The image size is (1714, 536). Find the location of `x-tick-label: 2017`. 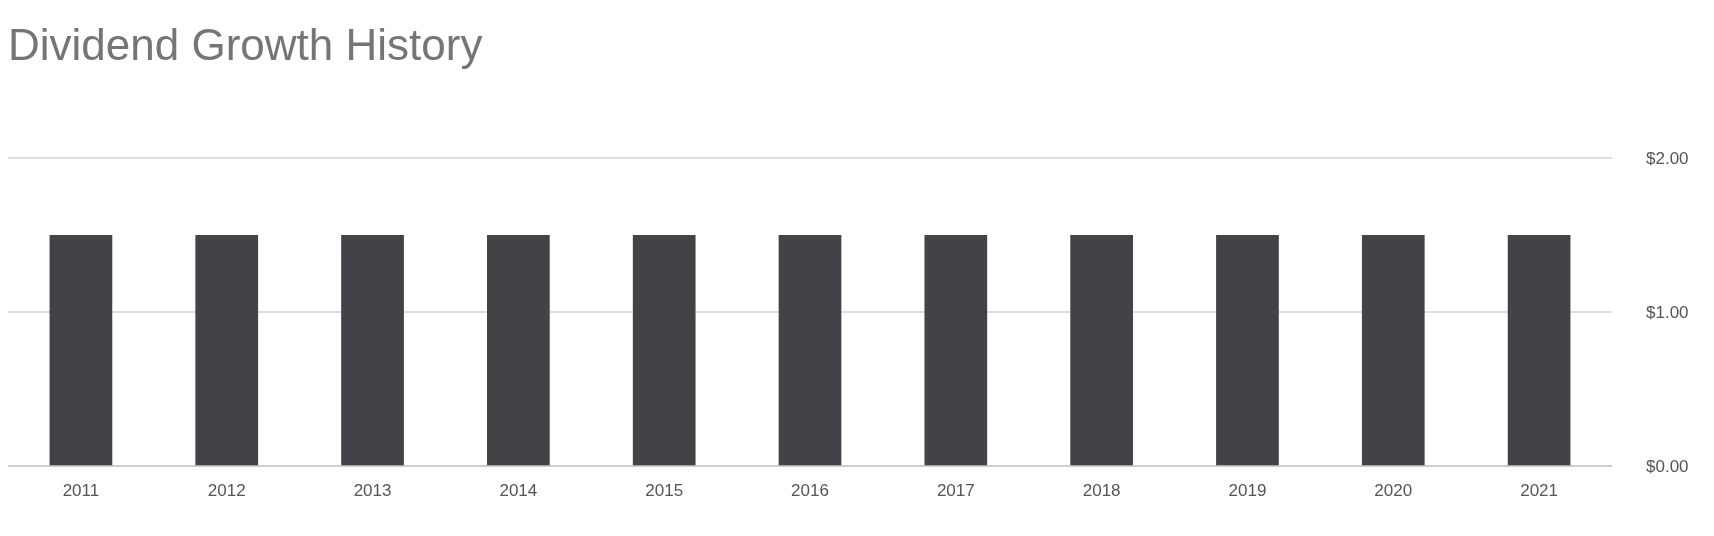

x-tick-label: 2017 is located at coordinates (955, 490).